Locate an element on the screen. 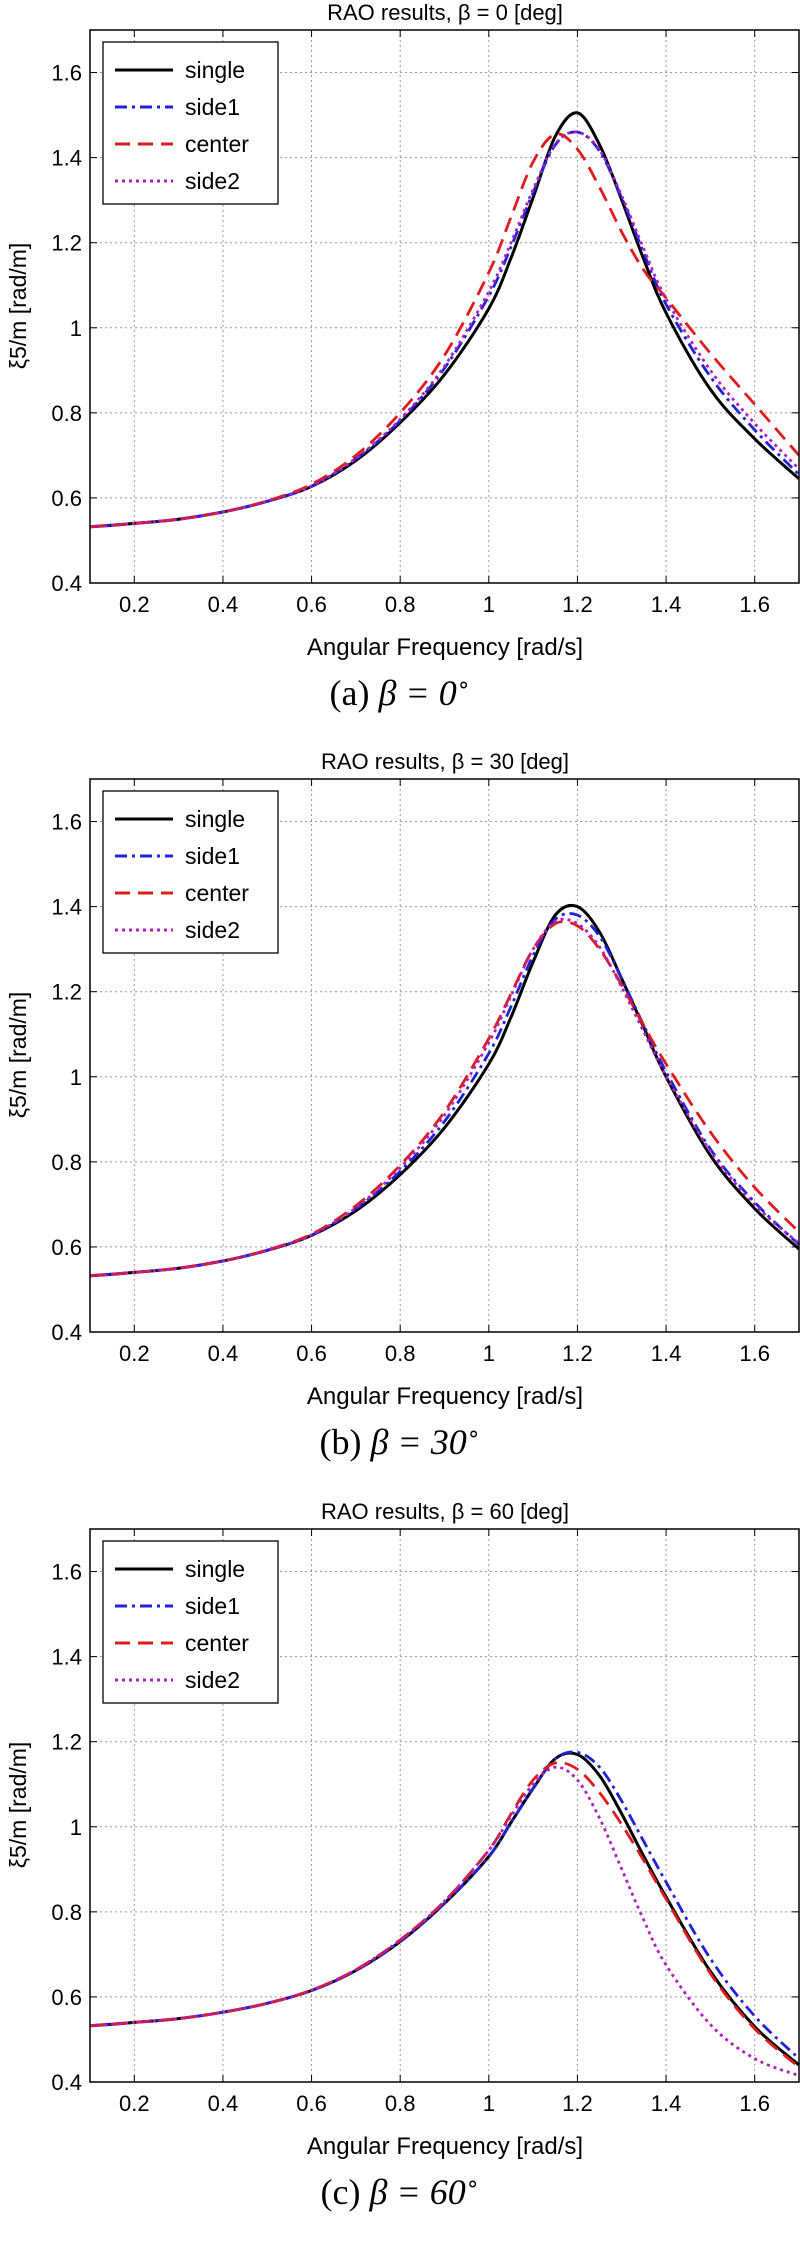  figure-caption: (a) β = 0∘ is located at coordinates (400, 693).